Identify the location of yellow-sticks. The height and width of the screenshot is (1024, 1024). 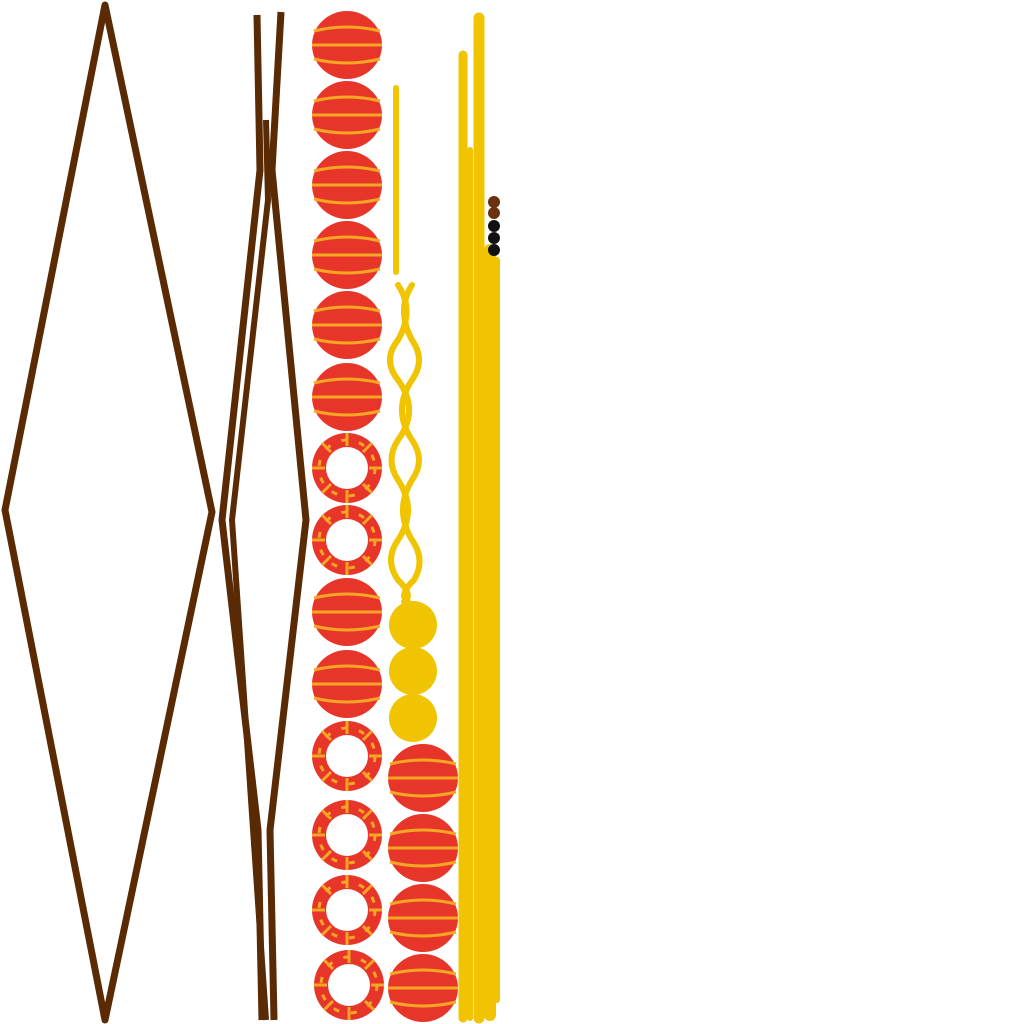
(479, 518).